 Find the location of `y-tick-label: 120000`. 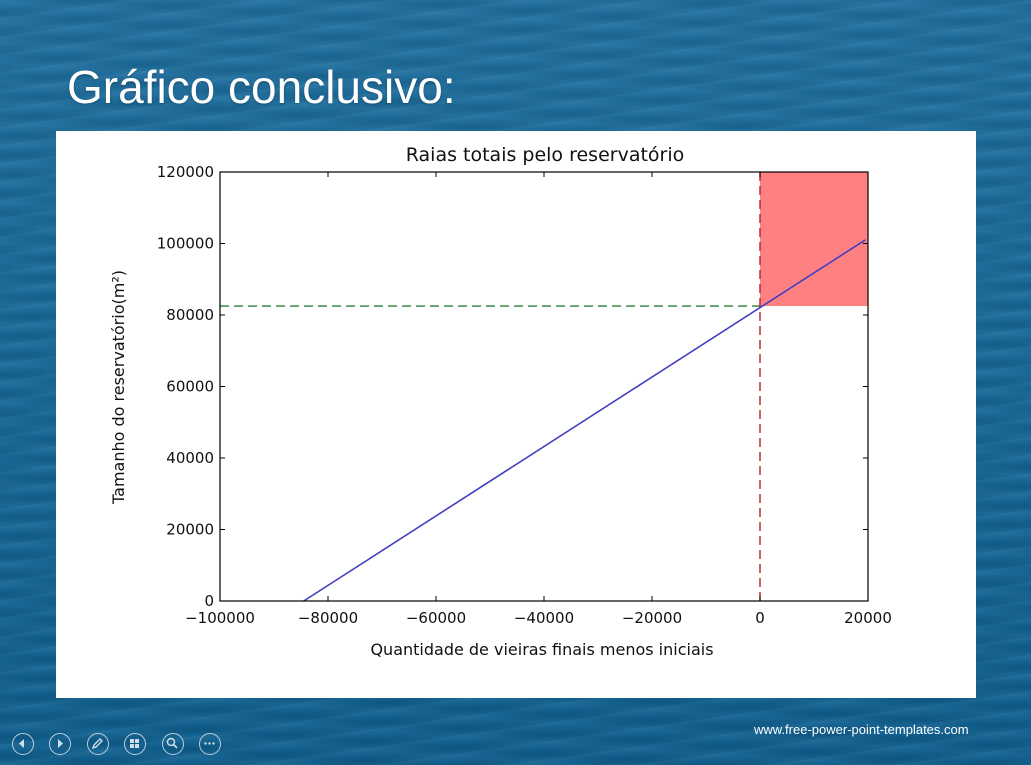

y-tick-label: 120000 is located at coordinates (185, 172).